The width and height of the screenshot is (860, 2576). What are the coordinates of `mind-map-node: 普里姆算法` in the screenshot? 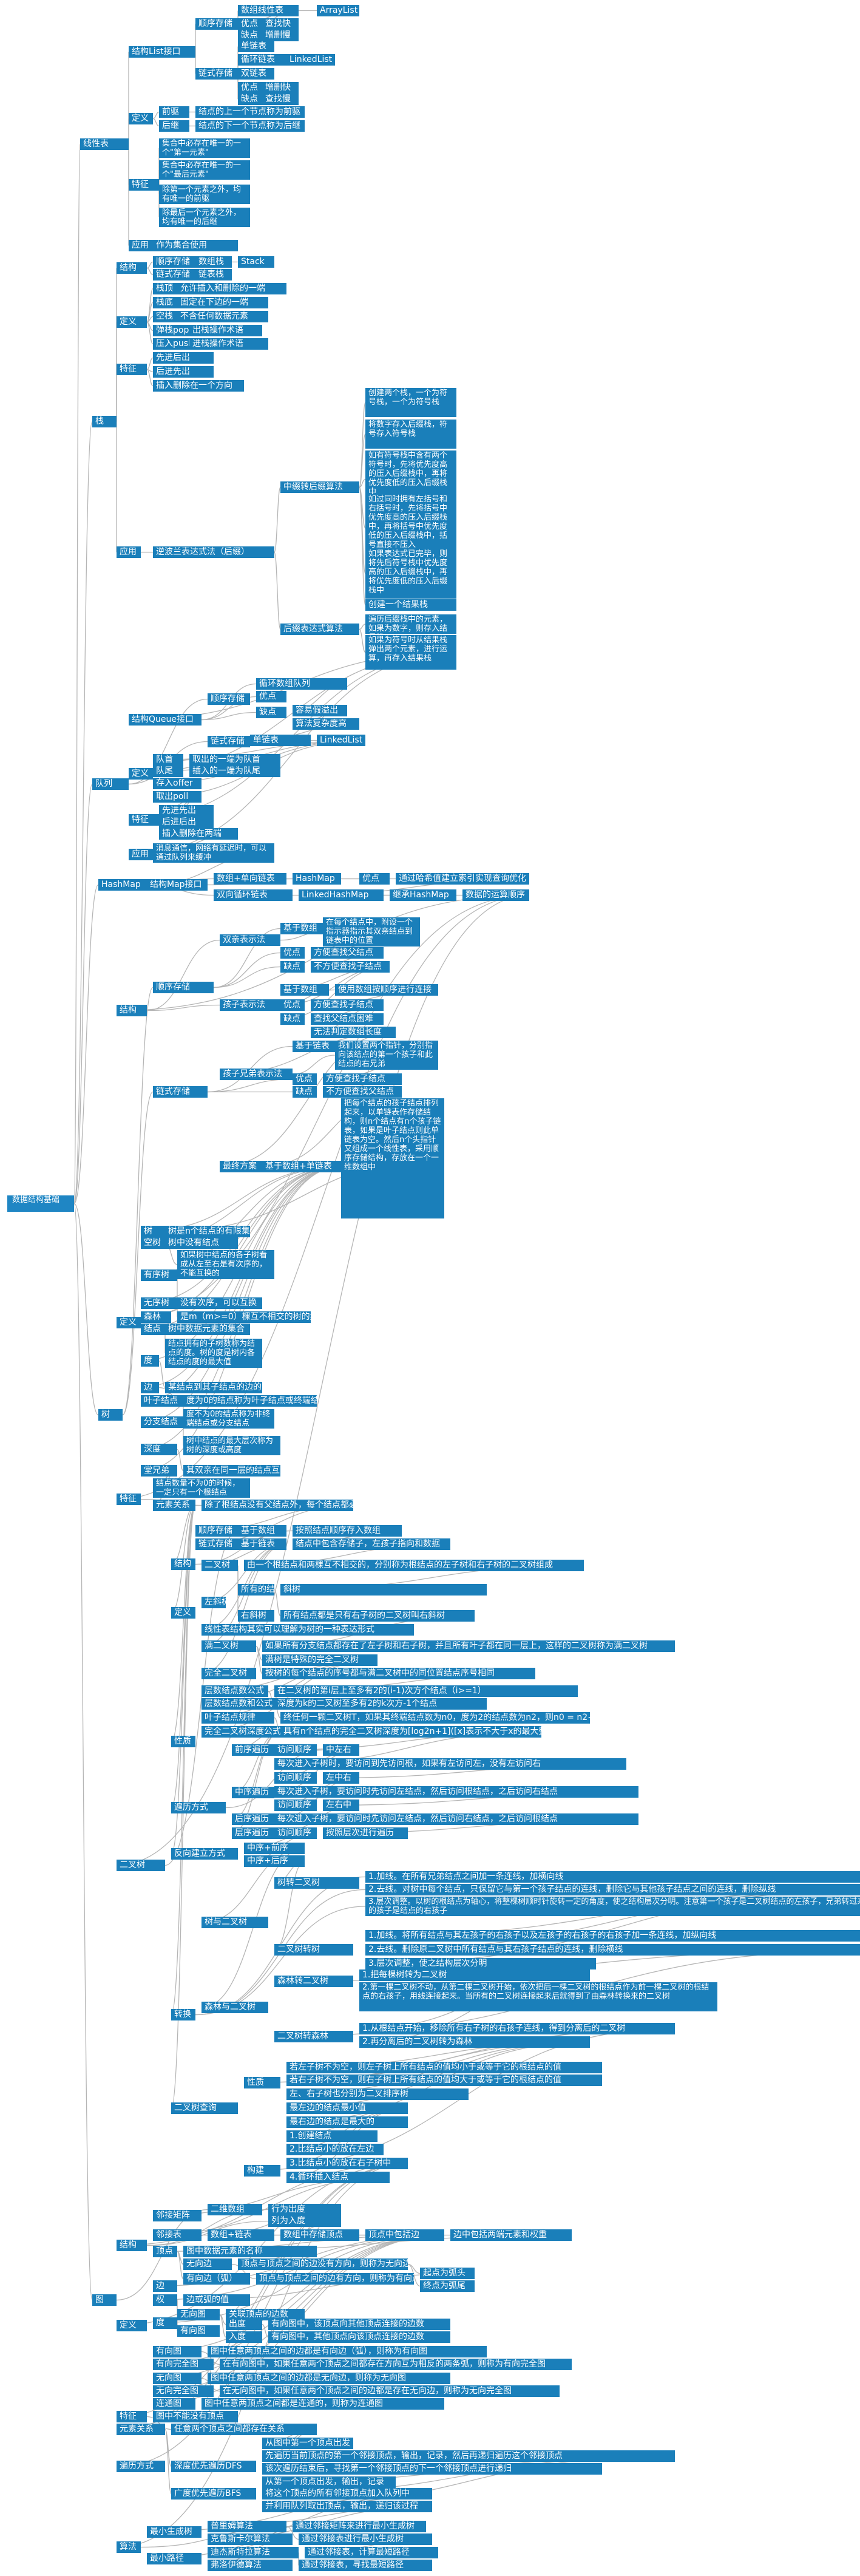 It's located at (247, 2526).